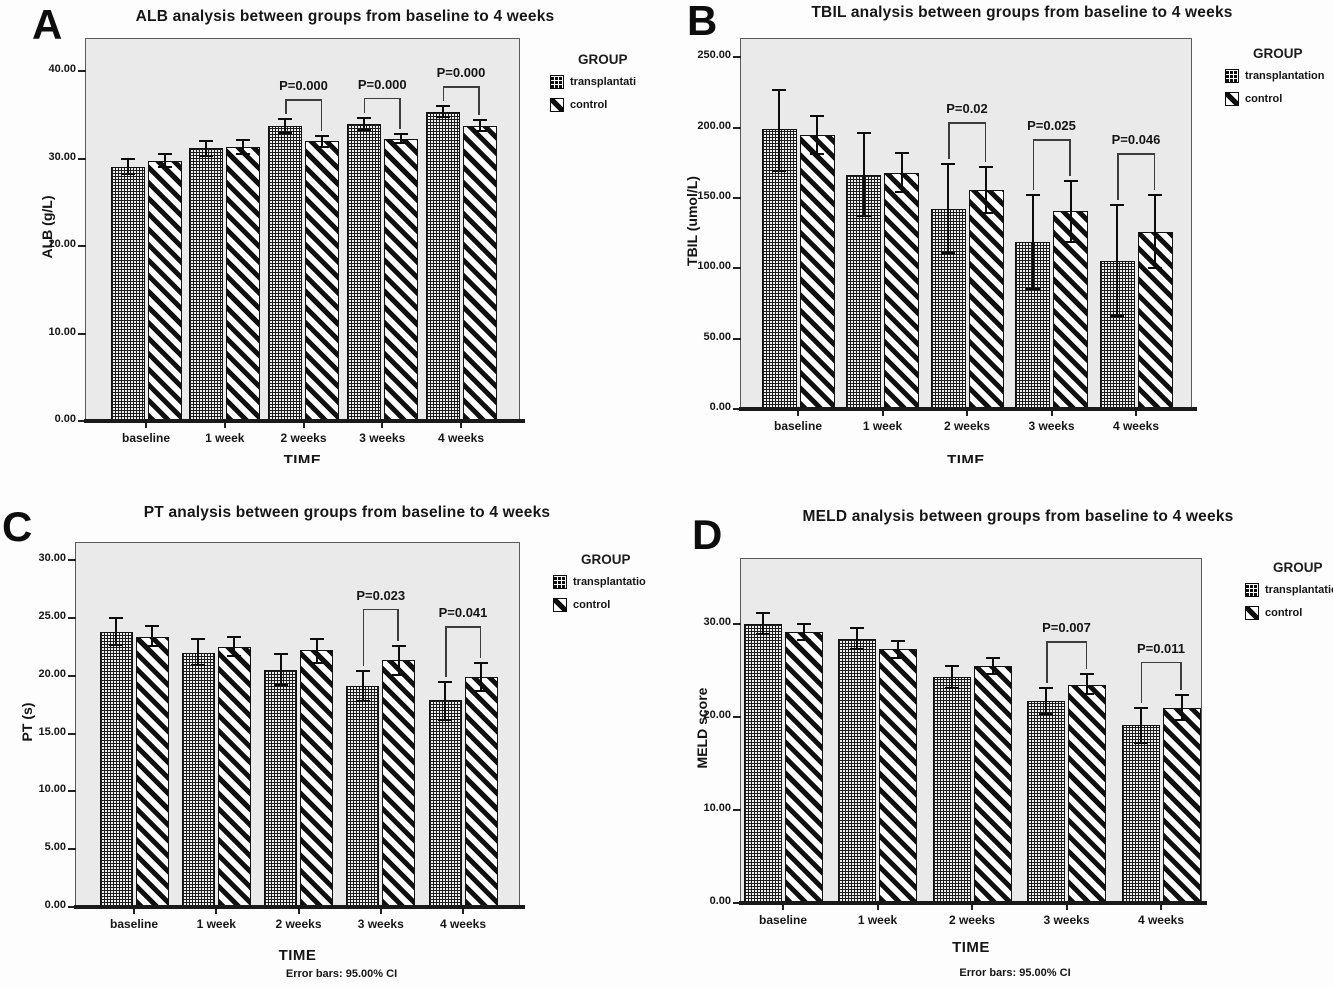 The image size is (1333, 987). Describe the element at coordinates (603, 82) in the screenshot. I see `legend-item-label: transplantati` at that location.